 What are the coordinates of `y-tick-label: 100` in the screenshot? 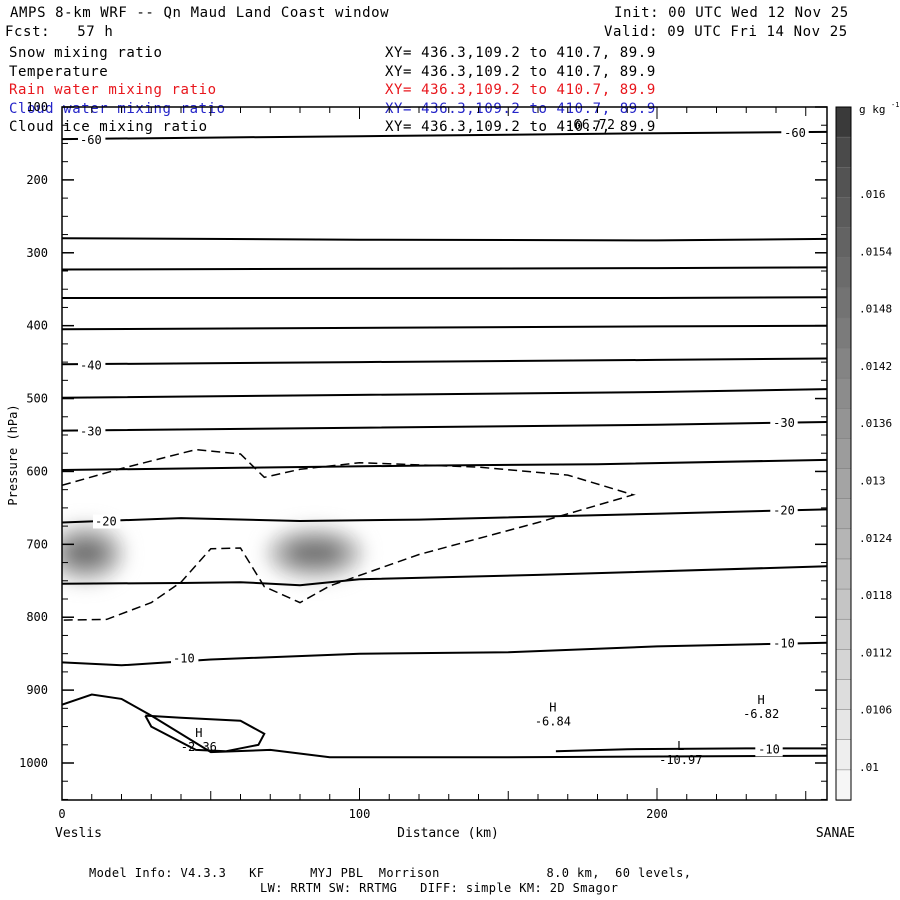 It's located at (37, 107).